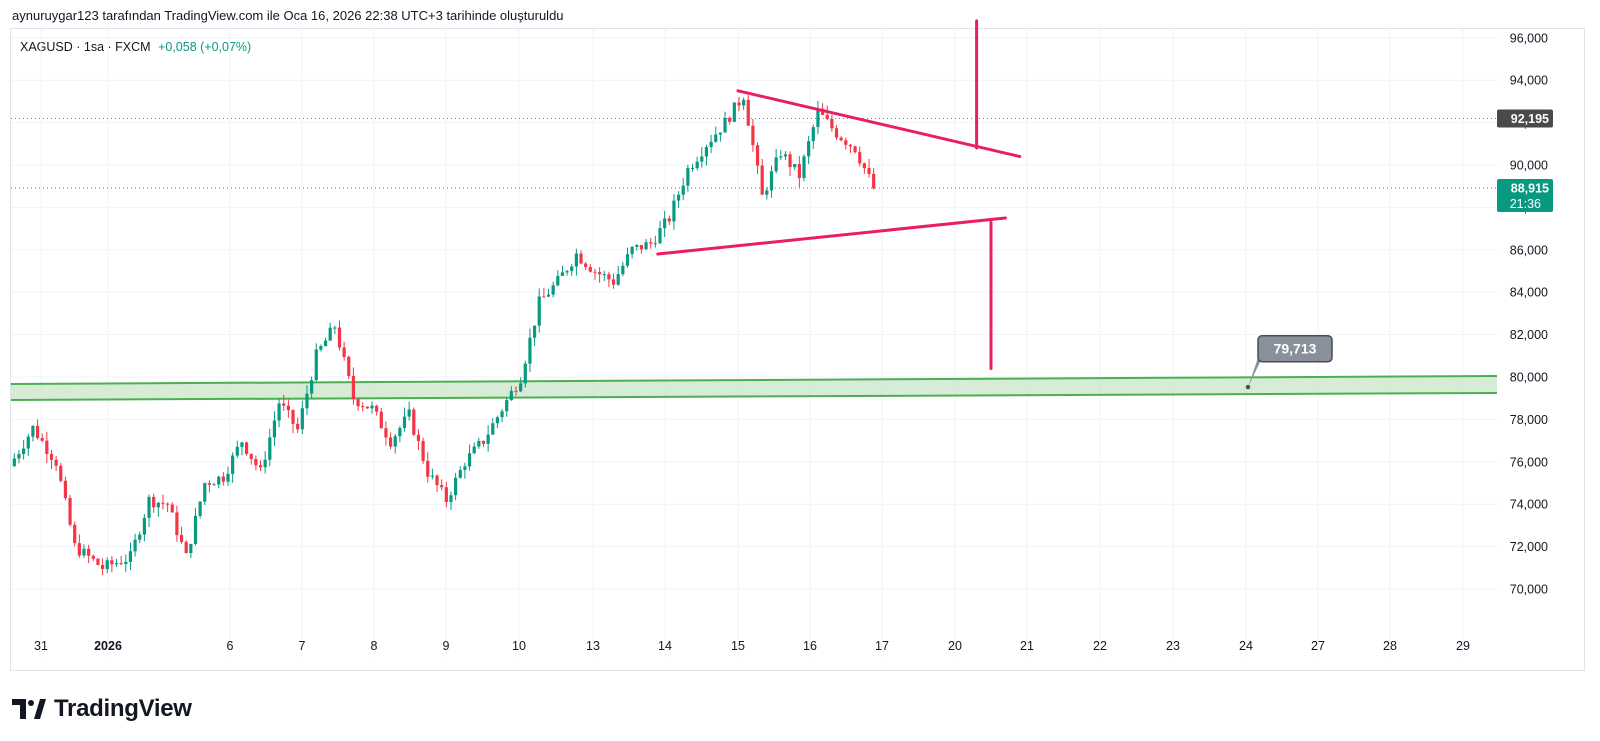 The image size is (1600, 741). I want to click on callout-box, so click(1295, 348).